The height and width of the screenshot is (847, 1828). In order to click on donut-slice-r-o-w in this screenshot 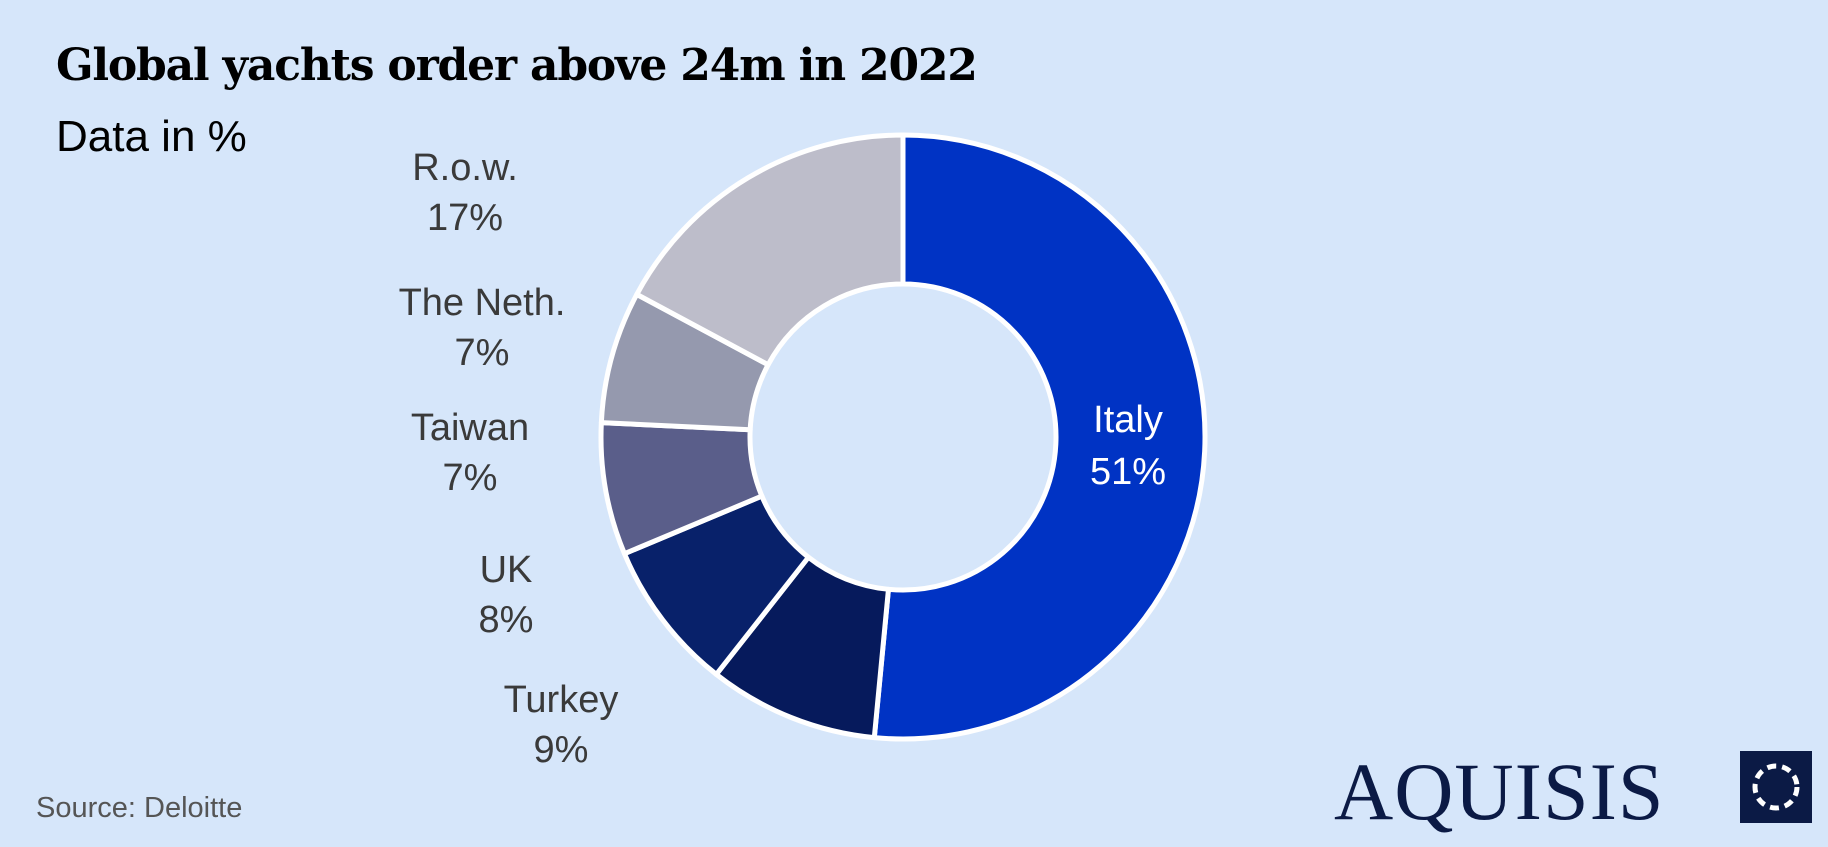, I will do `click(770, 250)`.